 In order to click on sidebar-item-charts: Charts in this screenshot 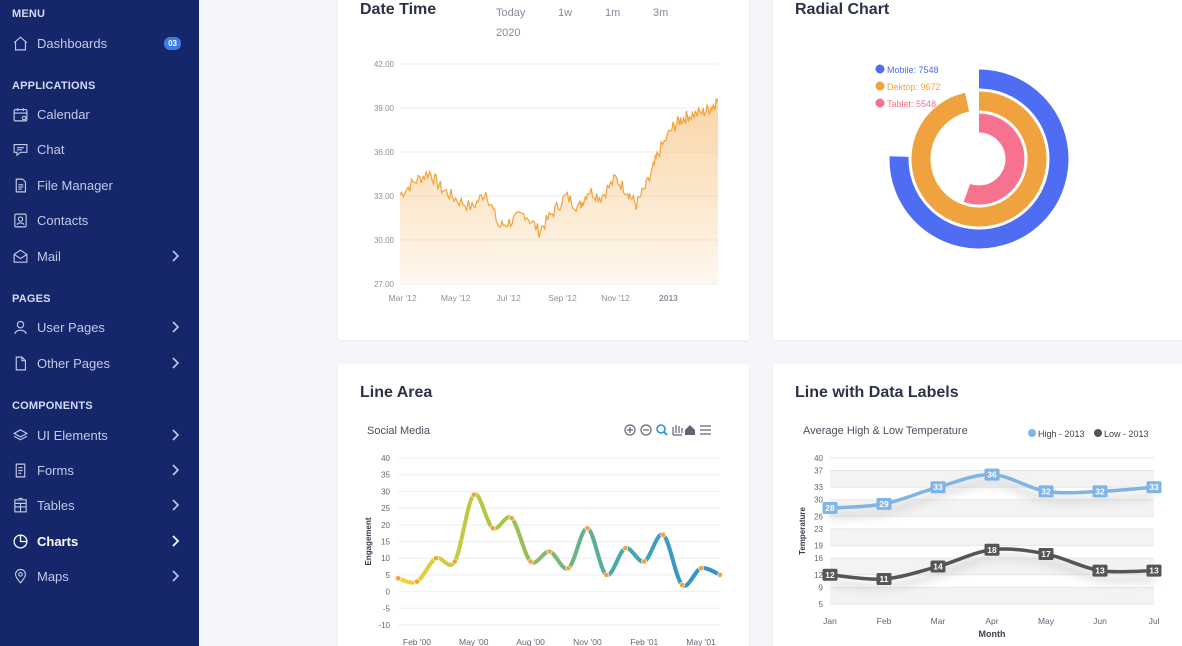, I will do `click(99, 541)`.